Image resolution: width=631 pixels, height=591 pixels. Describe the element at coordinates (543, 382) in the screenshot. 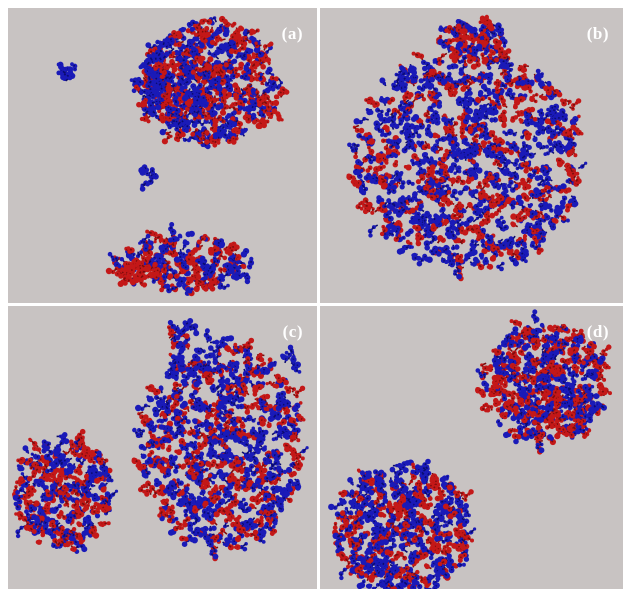

I see `cluster-upper` at that location.